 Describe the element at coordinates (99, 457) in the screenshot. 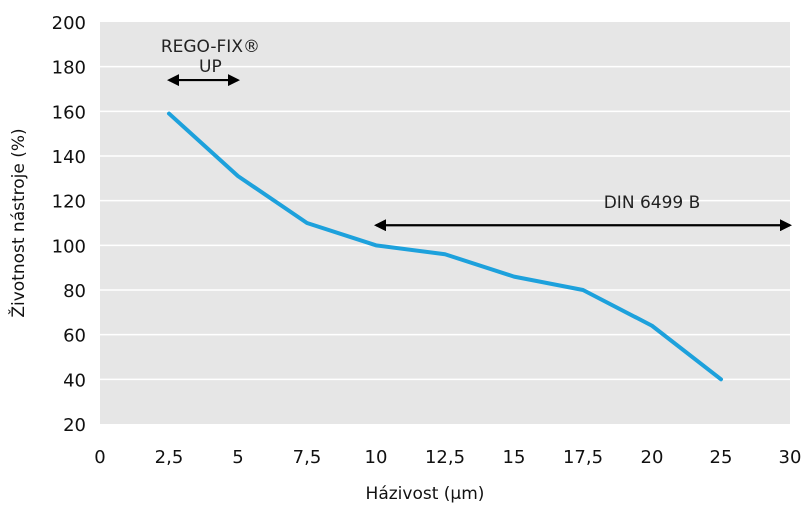

I see `x-tick-label: 0` at that location.